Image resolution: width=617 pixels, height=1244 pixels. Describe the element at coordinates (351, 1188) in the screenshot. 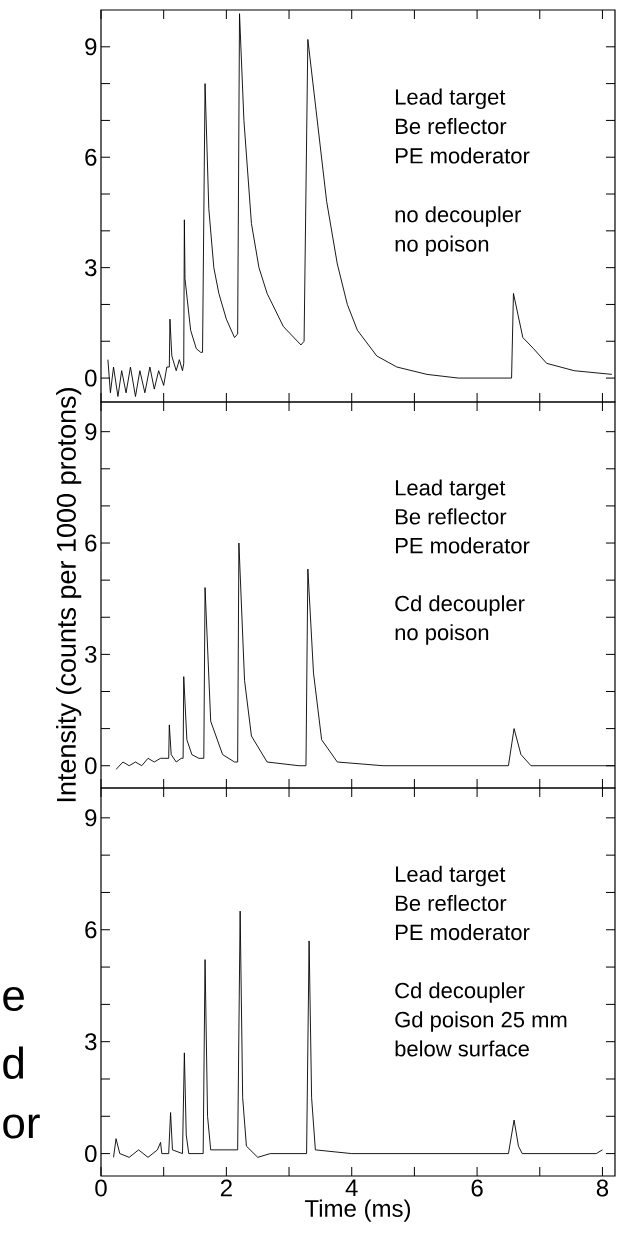

I see `x-tick-label: 4` at that location.